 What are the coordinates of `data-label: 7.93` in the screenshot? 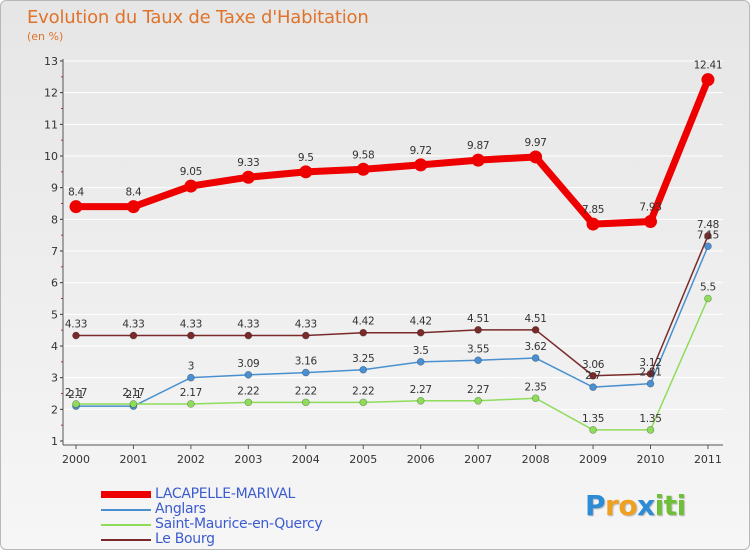 It's located at (650, 208).